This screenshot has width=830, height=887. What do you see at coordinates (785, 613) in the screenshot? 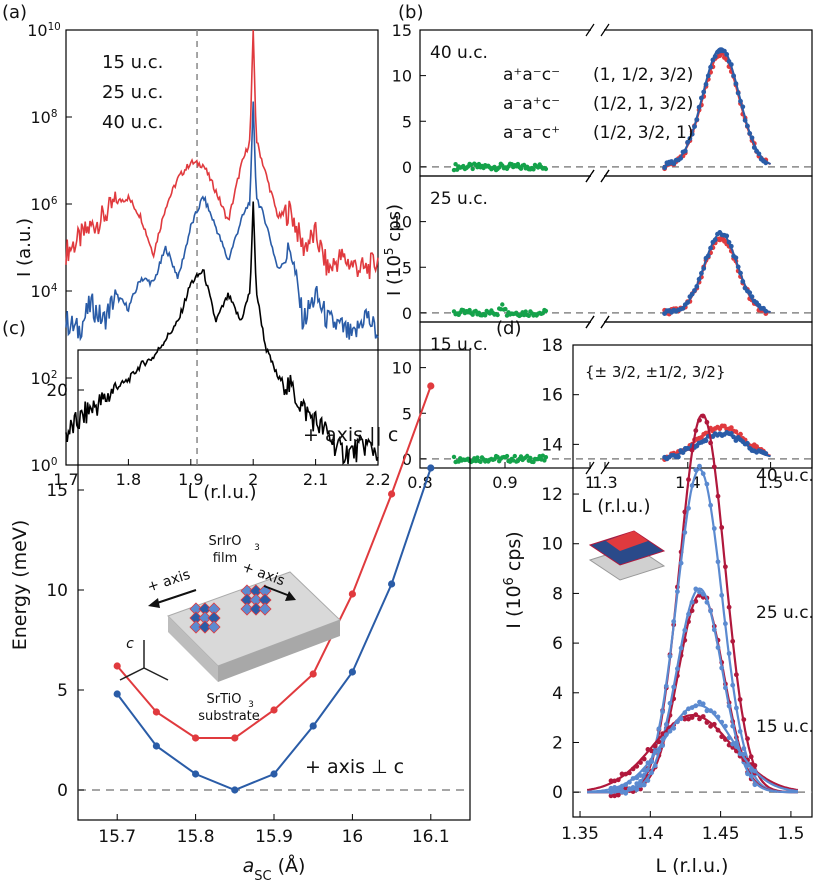
I see `thickness-label: 25 u.c.` at bounding box center [785, 613].